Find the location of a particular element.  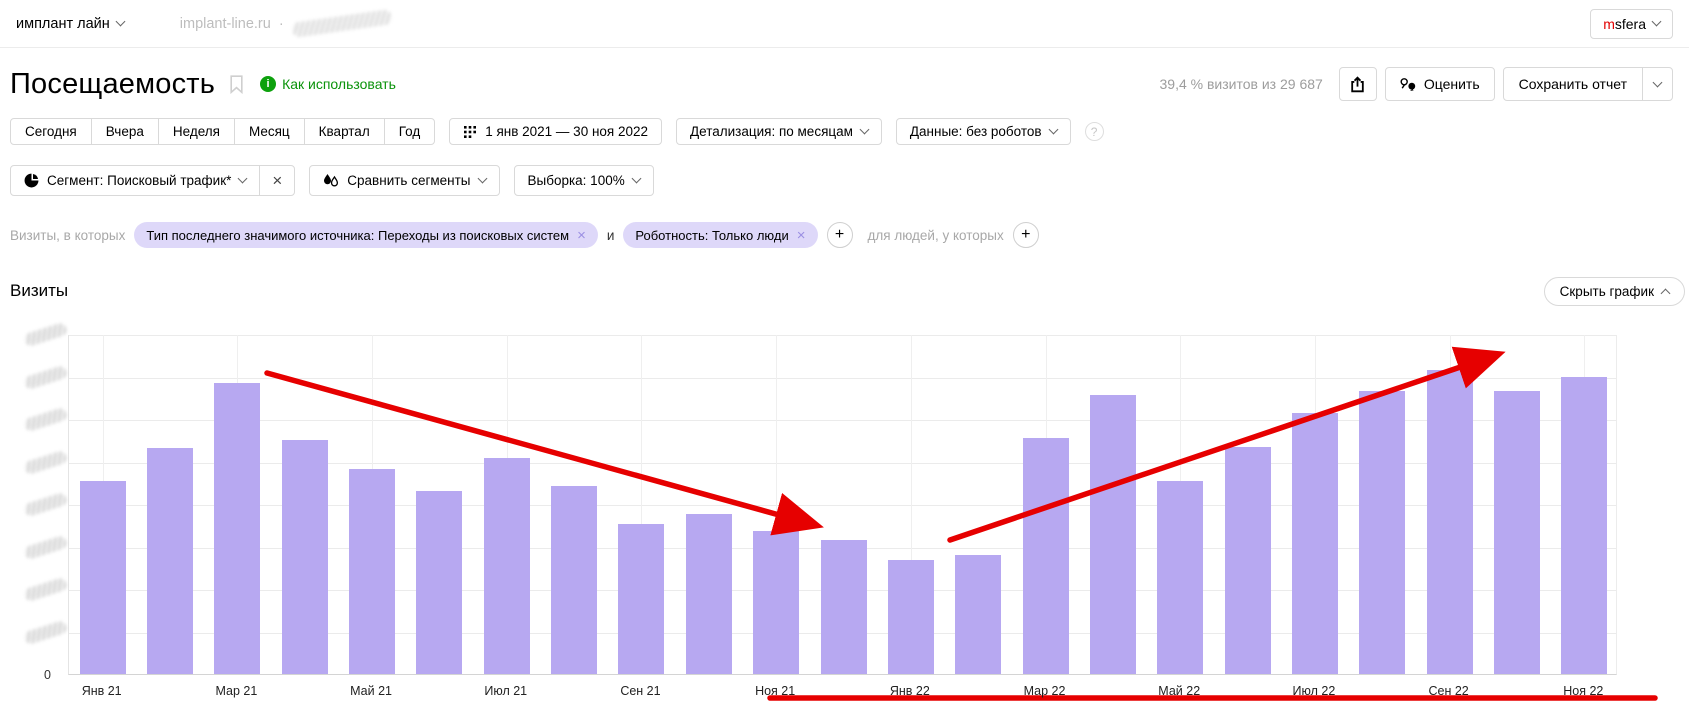

visits-bar-Июл-22 is located at coordinates (1314, 543).